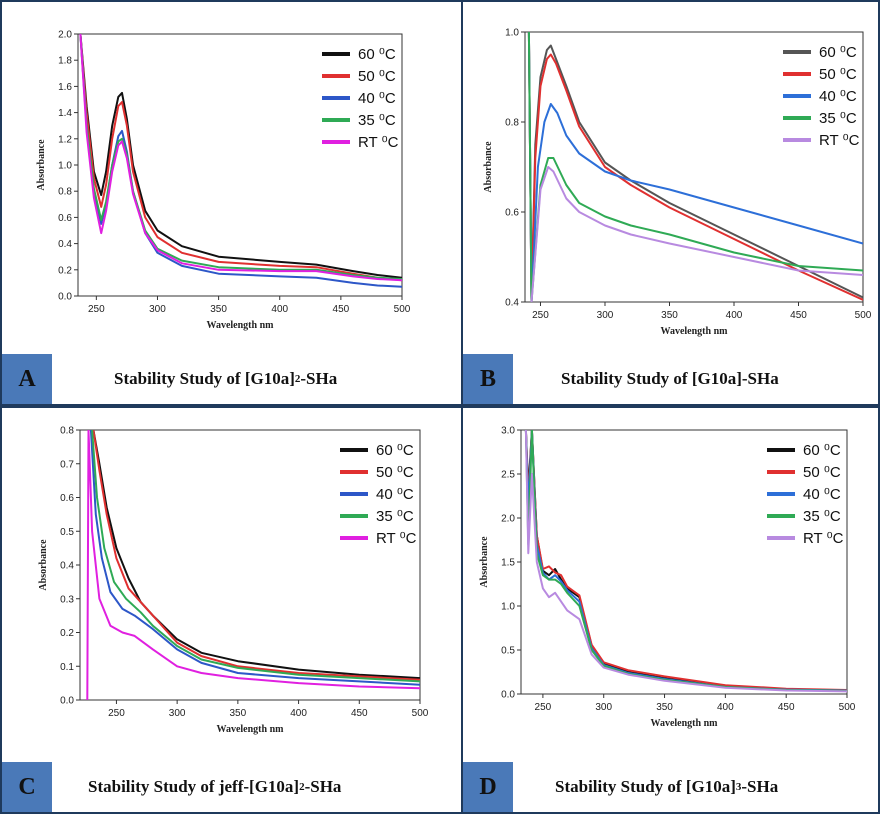 The image size is (880, 814). Describe the element at coordinates (67, 667) in the screenshot. I see `y-tick-label: 0.1` at that location.